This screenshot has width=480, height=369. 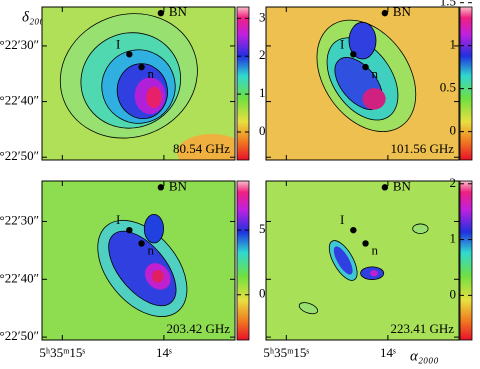 What do you see at coordinates (262, 228) in the screenshot?
I see `colorbar-tick-label: 5` at bounding box center [262, 228].